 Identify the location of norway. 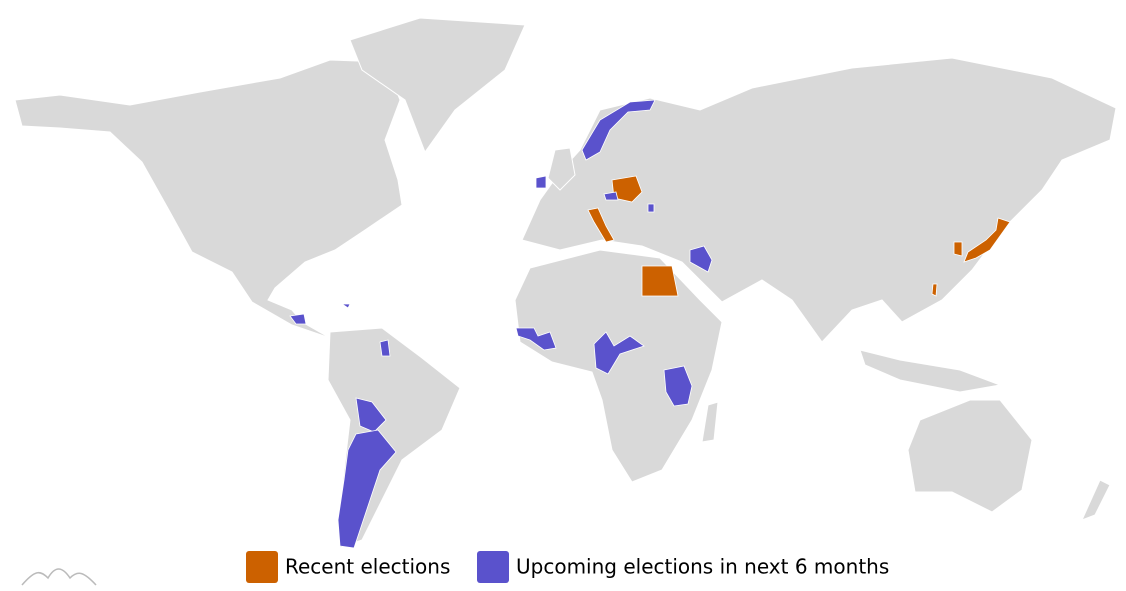
(618, 130).